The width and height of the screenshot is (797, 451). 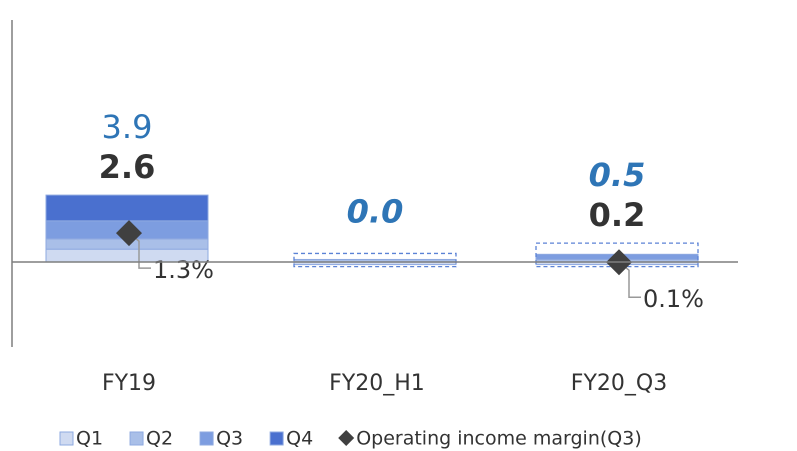 I want to click on margin-label: 1.3%, so click(x=183, y=270).